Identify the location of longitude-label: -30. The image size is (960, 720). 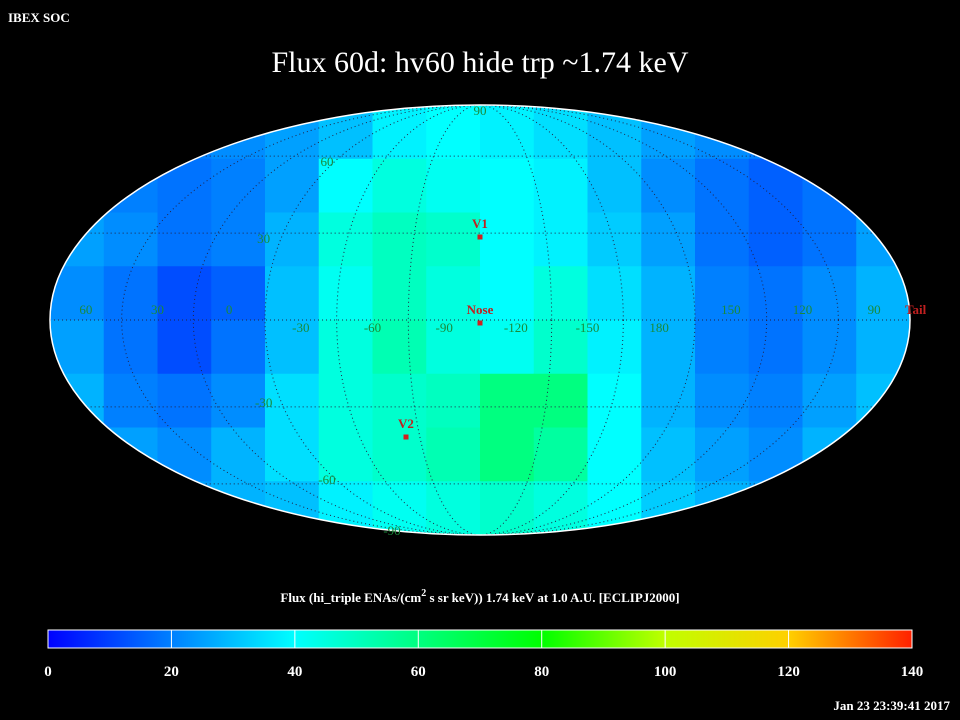
(300, 327).